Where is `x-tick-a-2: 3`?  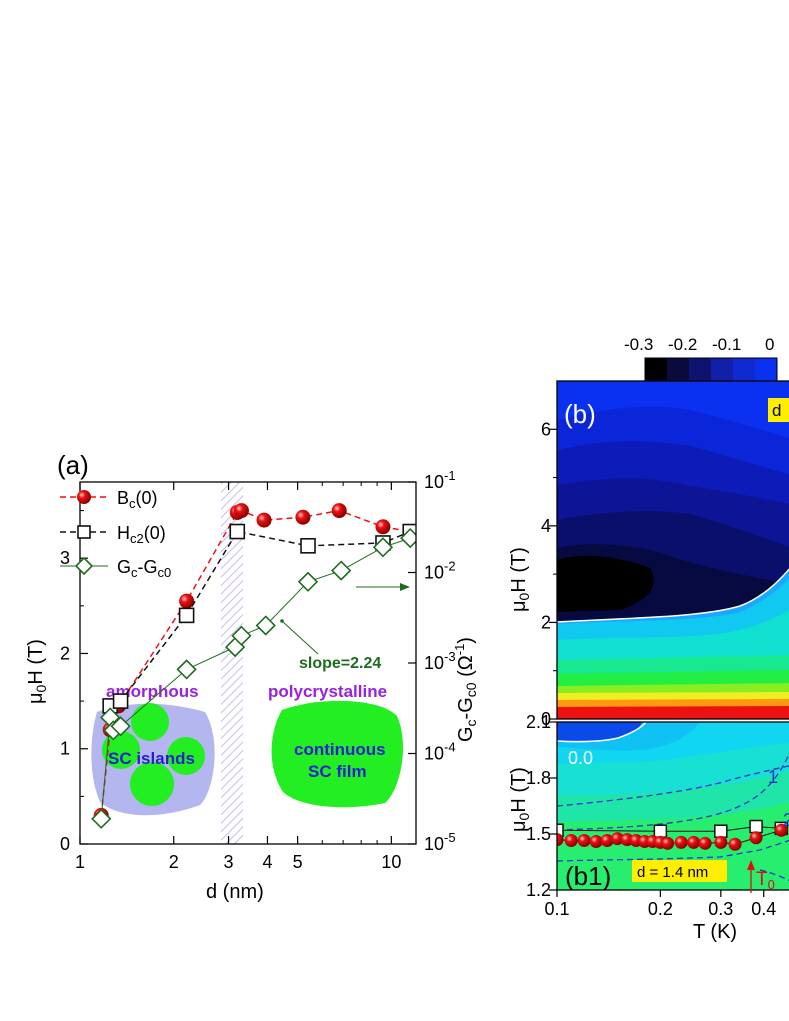 x-tick-a-2: 3 is located at coordinates (229, 862).